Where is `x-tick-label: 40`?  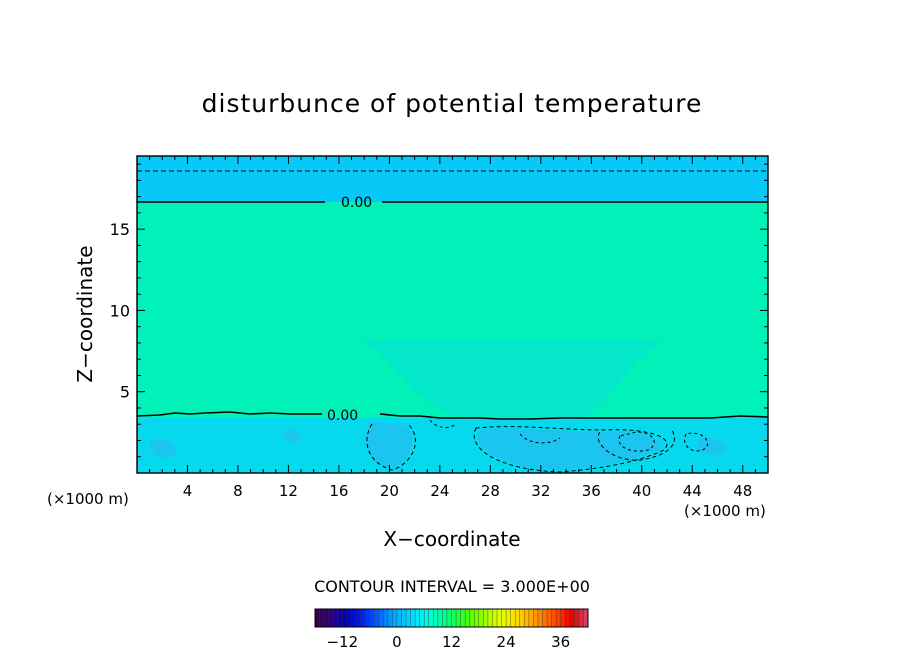
x-tick-label: 40 is located at coordinates (641, 491).